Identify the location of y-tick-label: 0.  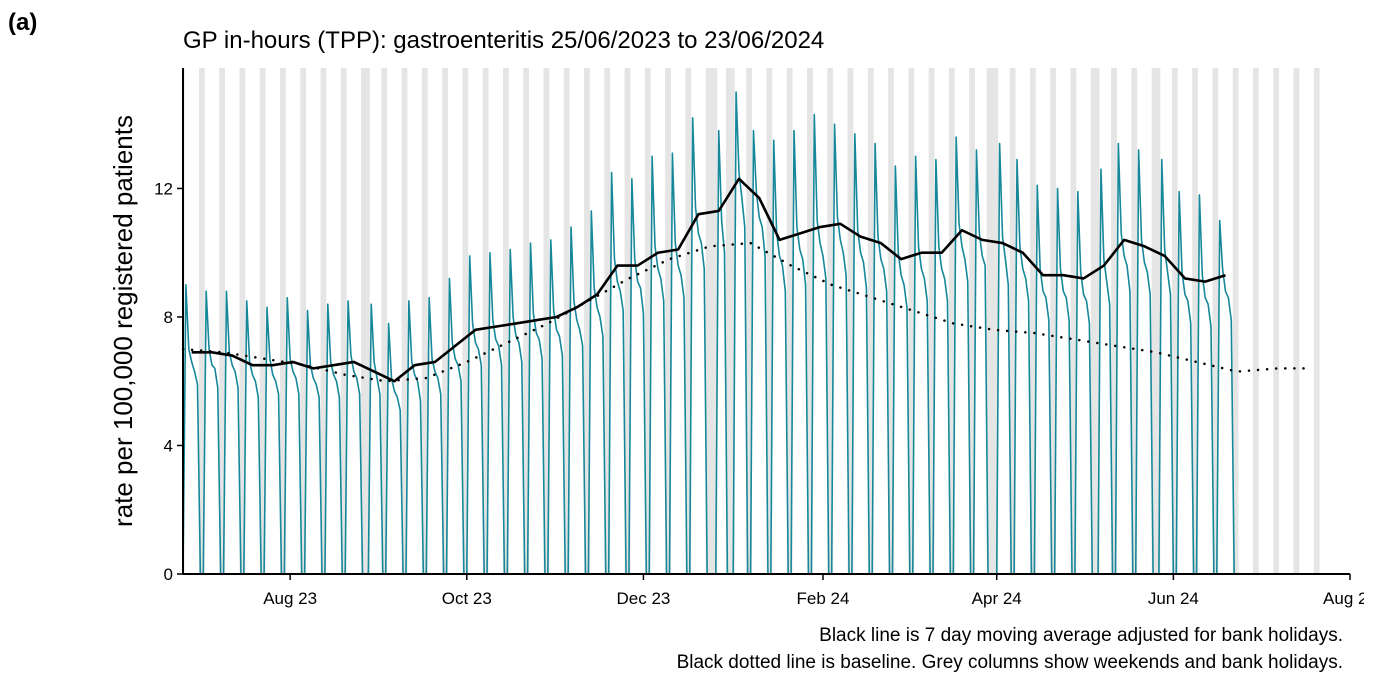
(168, 574).